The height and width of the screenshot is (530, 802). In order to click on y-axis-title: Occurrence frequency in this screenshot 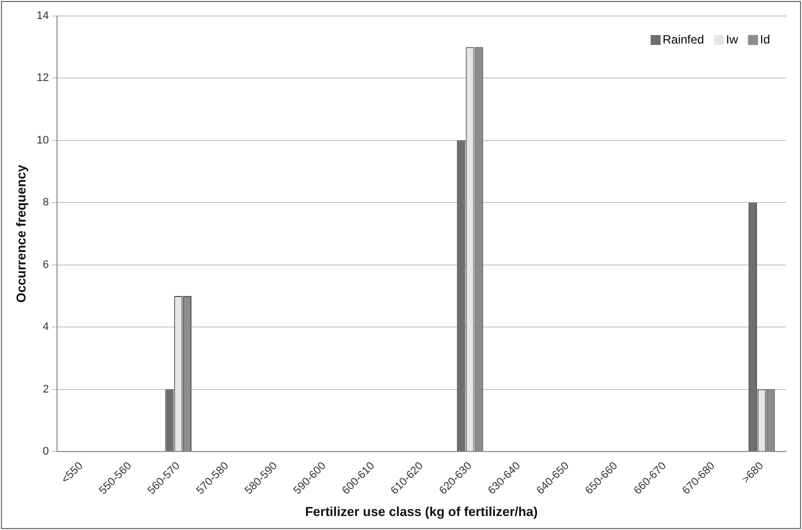, I will do `click(20, 233)`.